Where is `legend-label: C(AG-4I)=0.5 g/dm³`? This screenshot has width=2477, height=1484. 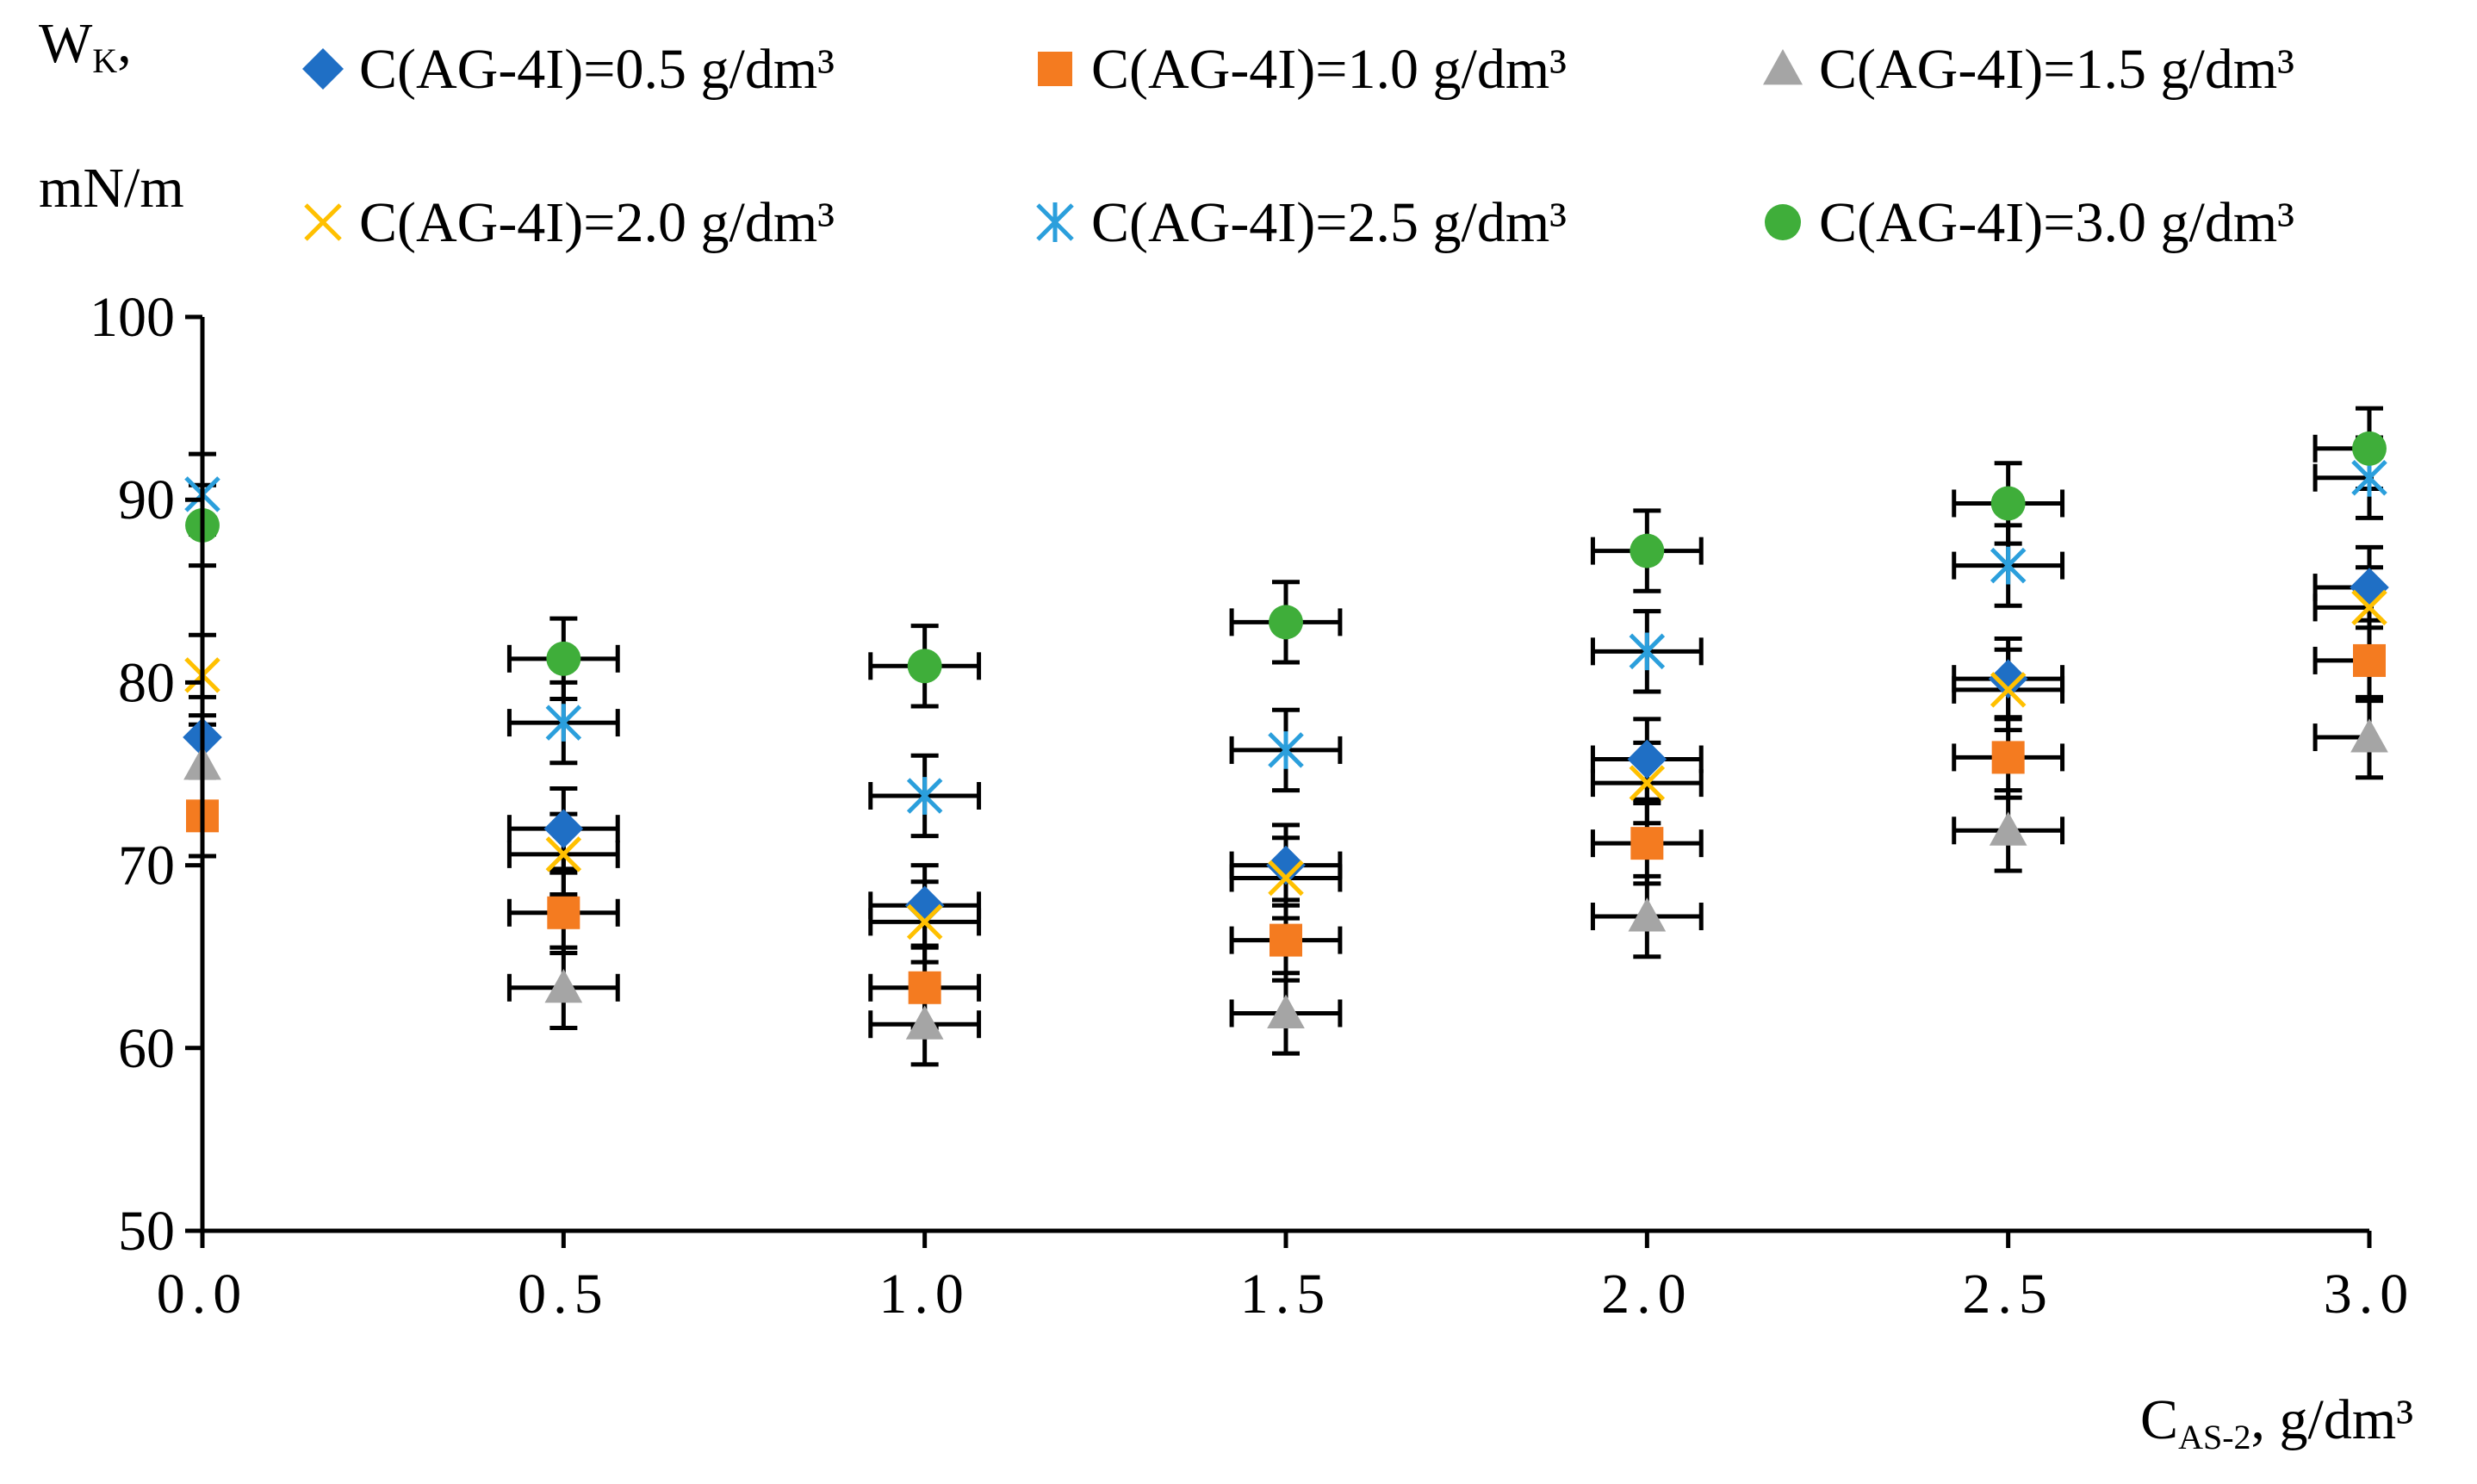
legend-label: C(AG-4I)=0.5 g/dm³ is located at coordinates (597, 69).